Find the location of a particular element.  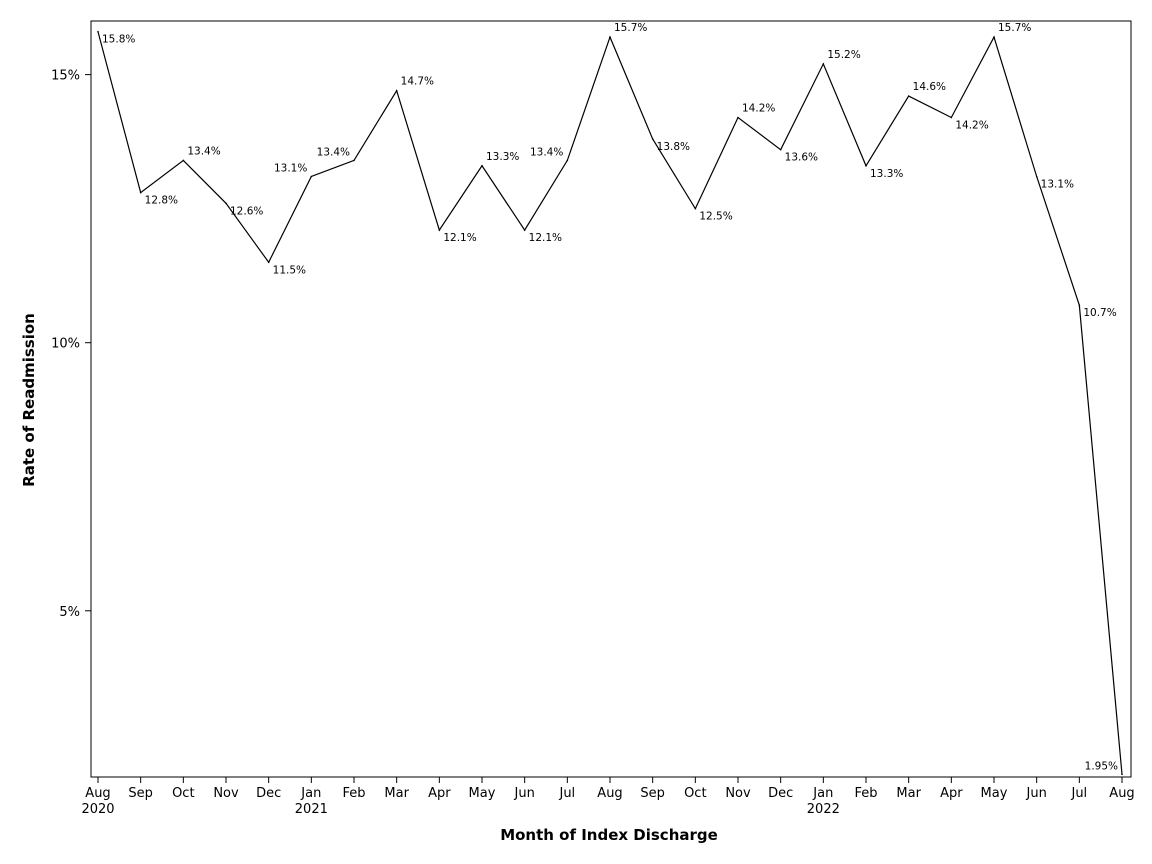

data-label: 10.7% is located at coordinates (1099, 313).